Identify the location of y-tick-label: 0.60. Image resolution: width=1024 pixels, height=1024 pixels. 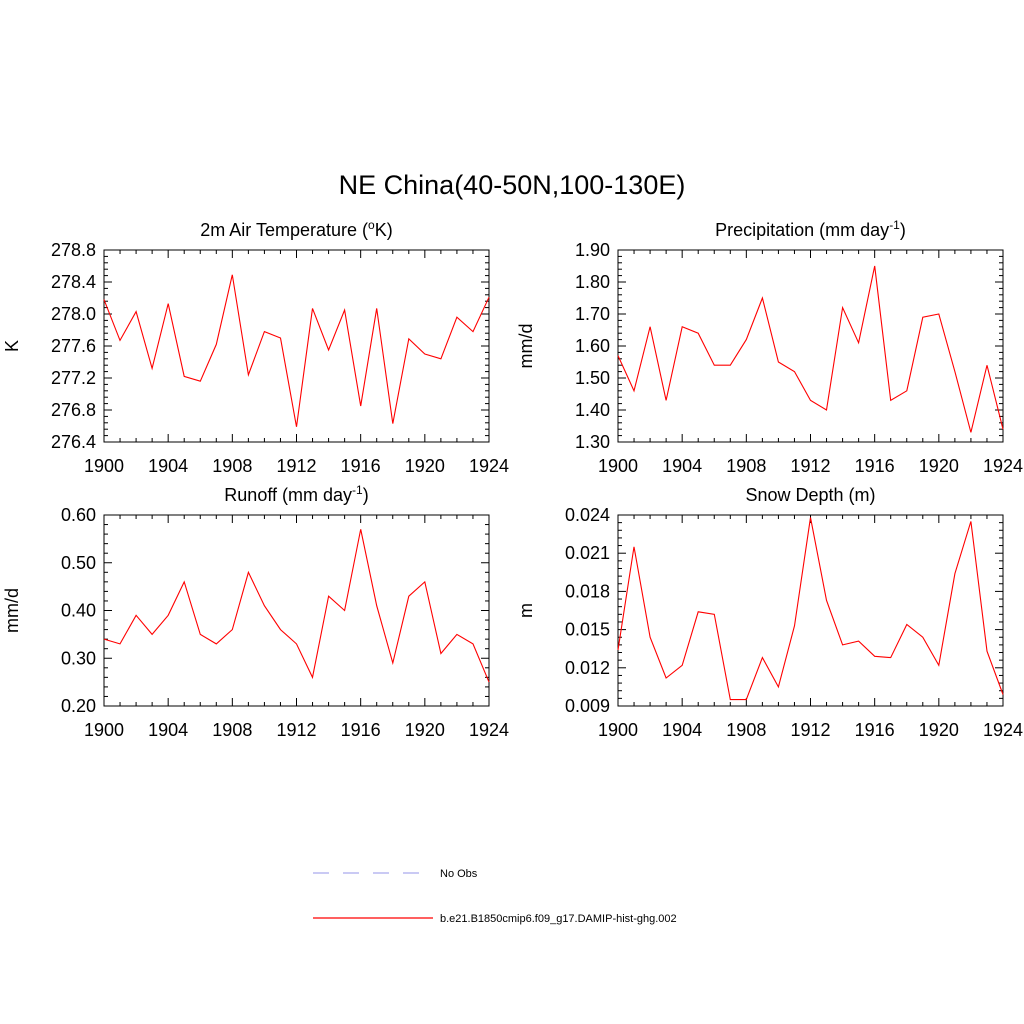
(78, 515).